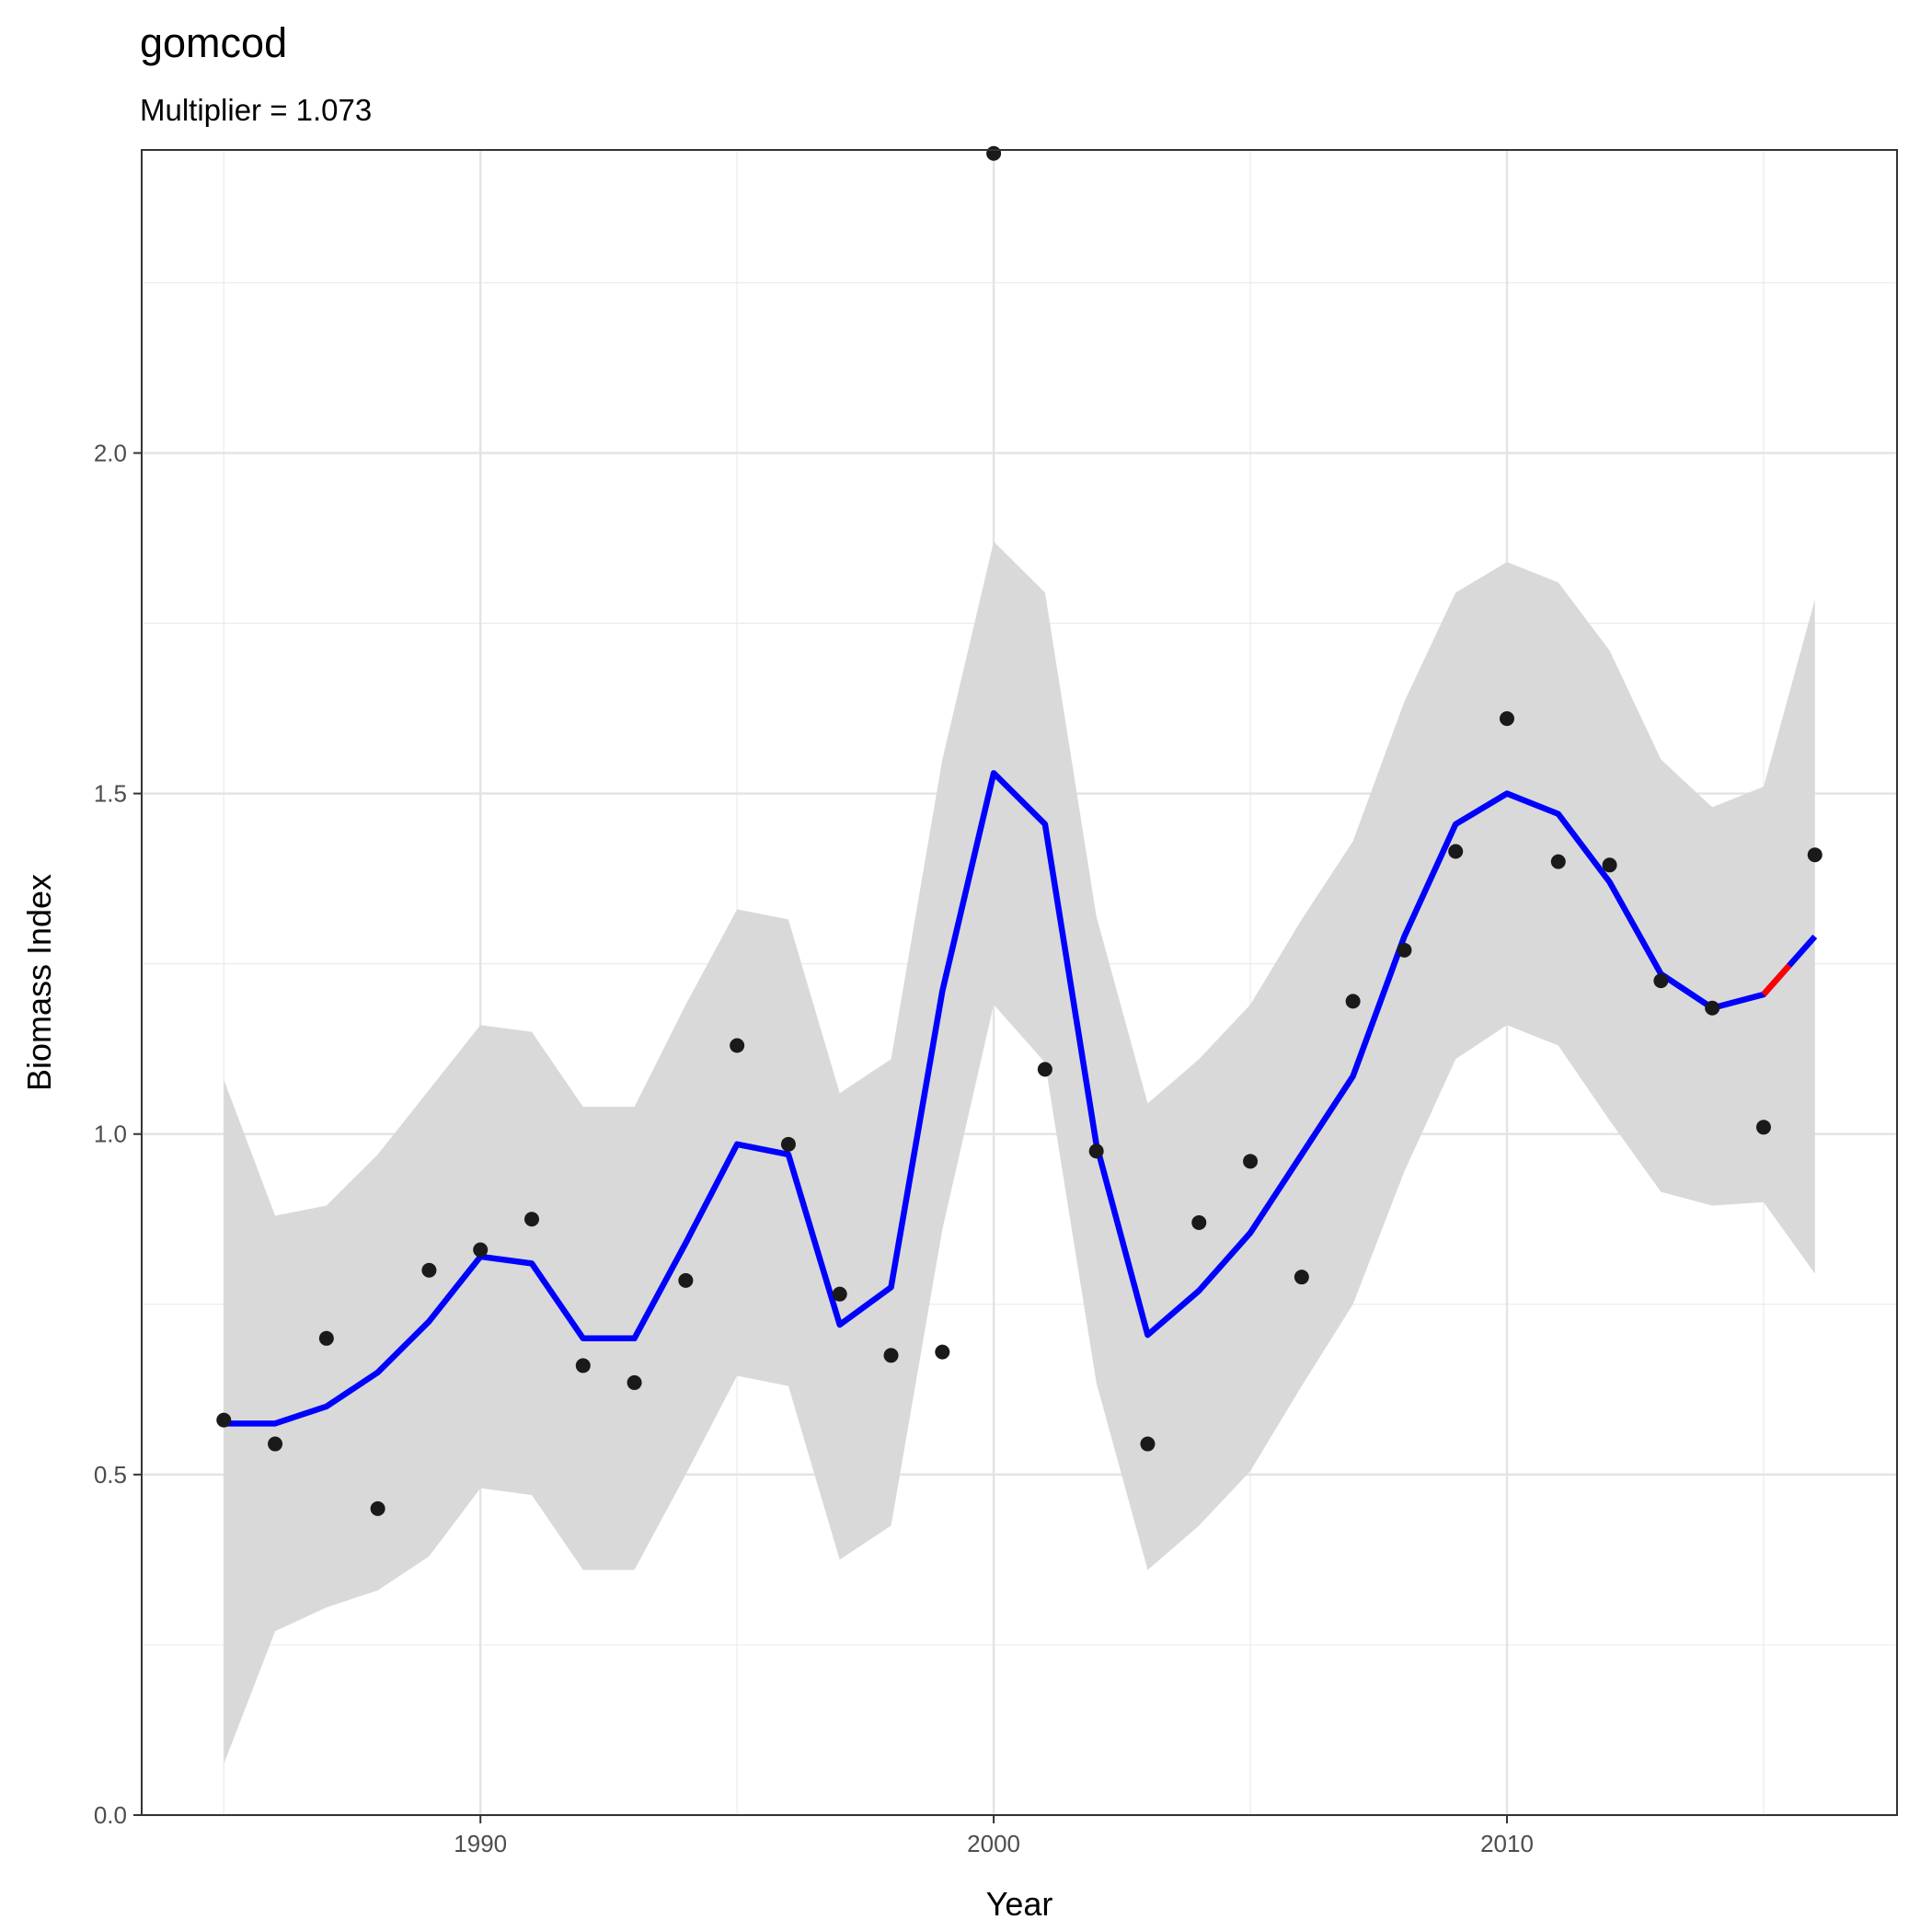  I want to click on x-tick-label: 1990, so click(480, 1844).